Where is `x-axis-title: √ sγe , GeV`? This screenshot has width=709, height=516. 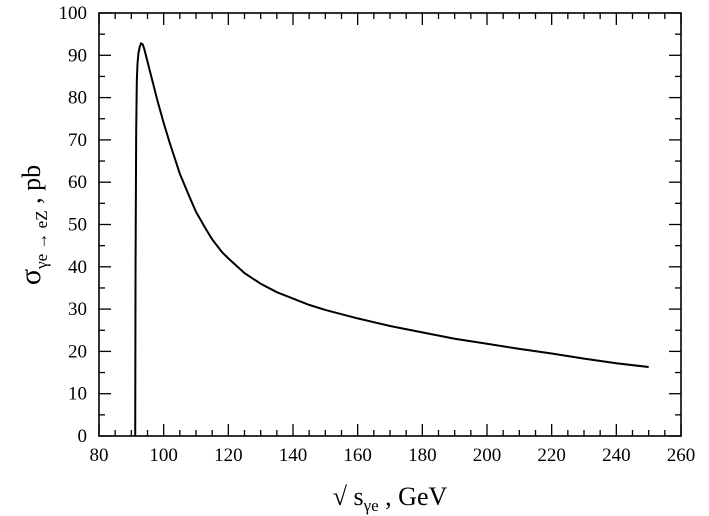
x-axis-title: √ sγe , GeV is located at coordinates (390, 498).